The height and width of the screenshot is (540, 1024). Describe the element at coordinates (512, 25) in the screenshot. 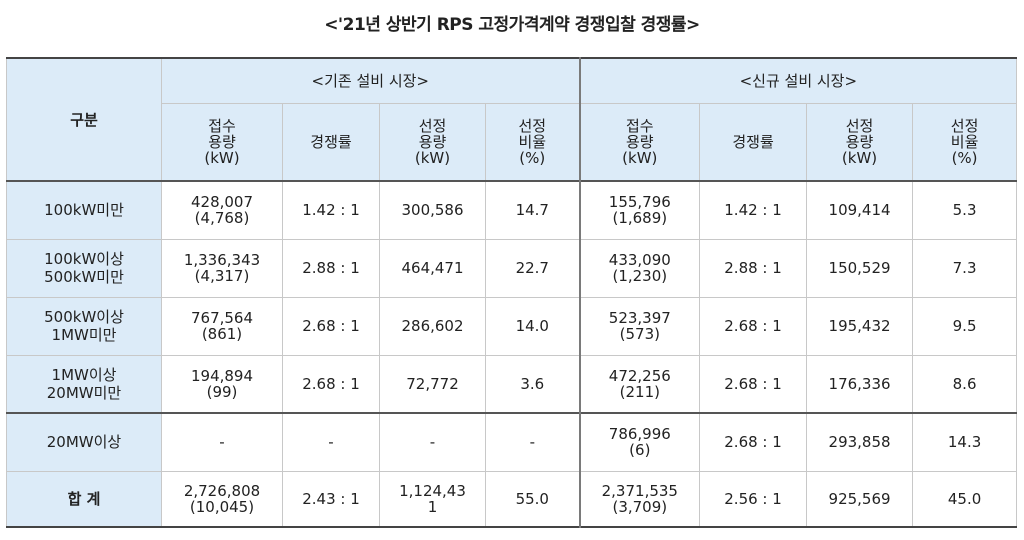

I see `table-title: <'21년 상반기 RPS 고정가격계약 경쟁입찰 경쟁률>` at that location.